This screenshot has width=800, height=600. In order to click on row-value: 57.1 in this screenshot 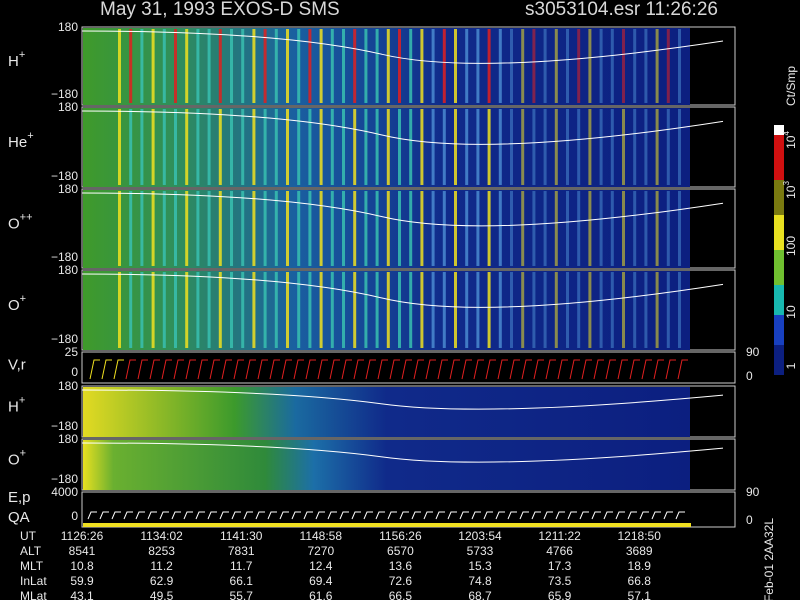, I will do `click(640, 594)`.